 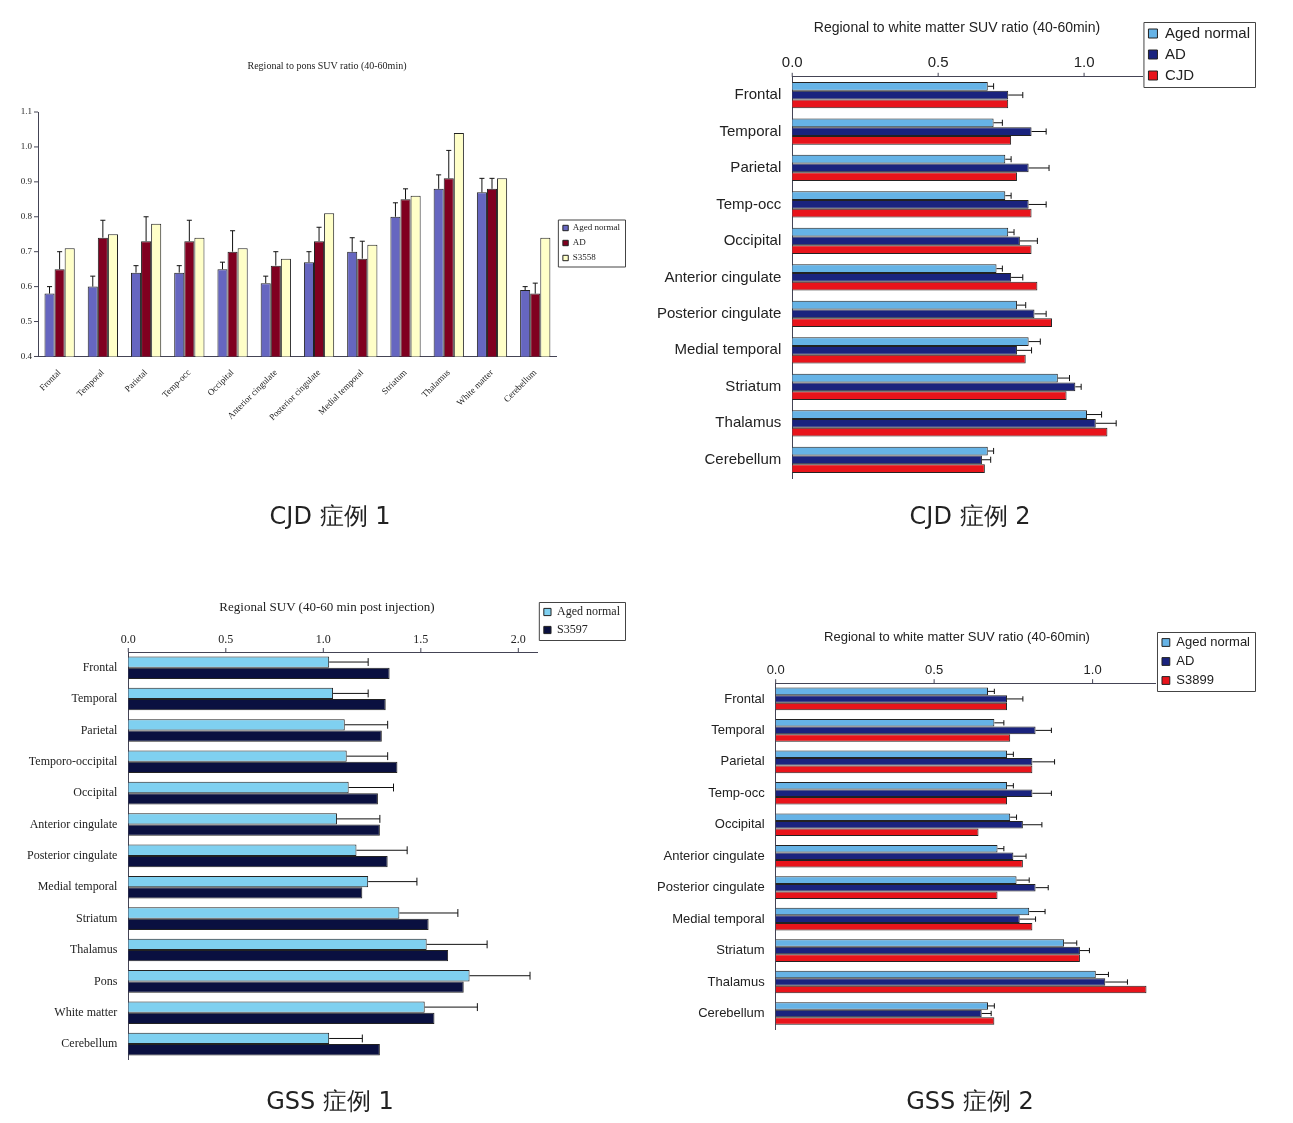 I want to click on y-tick-label: 0.9, so click(x=26, y=181).